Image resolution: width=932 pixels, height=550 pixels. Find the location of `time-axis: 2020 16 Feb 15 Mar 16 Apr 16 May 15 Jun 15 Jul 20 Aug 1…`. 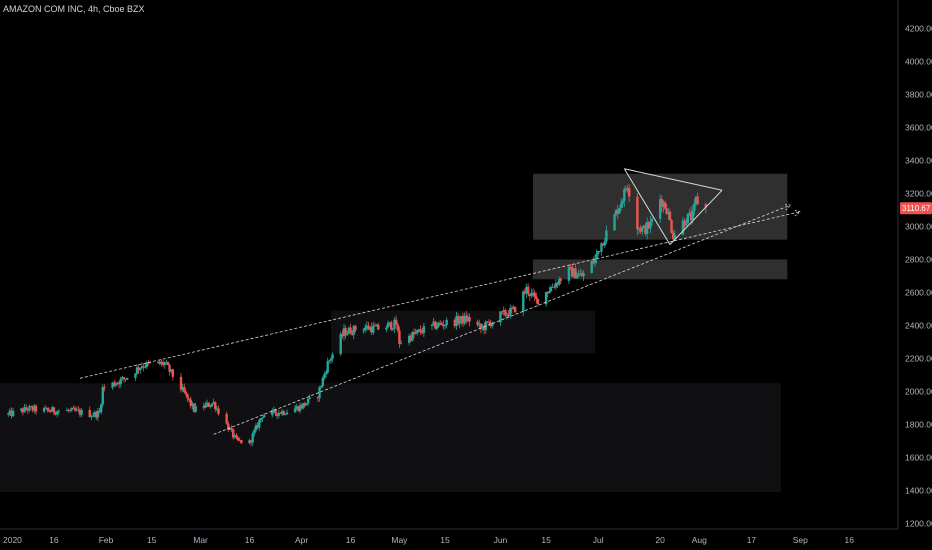

time-axis: 2020 16 Feb 15 Mar 16 Apr 16 May 15 Jun 15 Jul 20 Aug 1… is located at coordinates (428, 540).